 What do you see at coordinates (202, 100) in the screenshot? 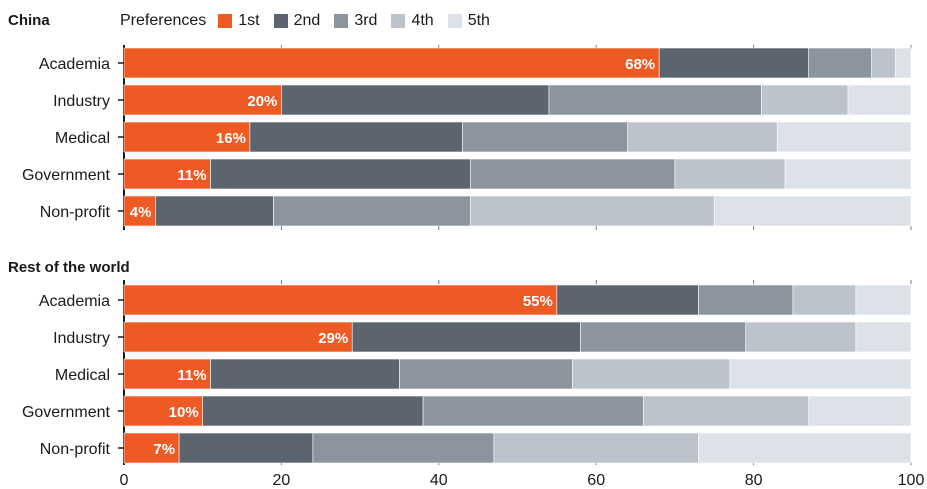
I see `bar-industry-1st` at bounding box center [202, 100].